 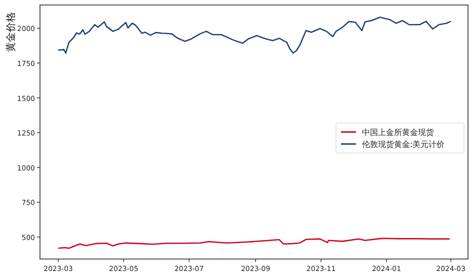 What do you see at coordinates (398, 132) in the screenshot?
I see `legend-label: 中国上金所黄金现货` at bounding box center [398, 132].